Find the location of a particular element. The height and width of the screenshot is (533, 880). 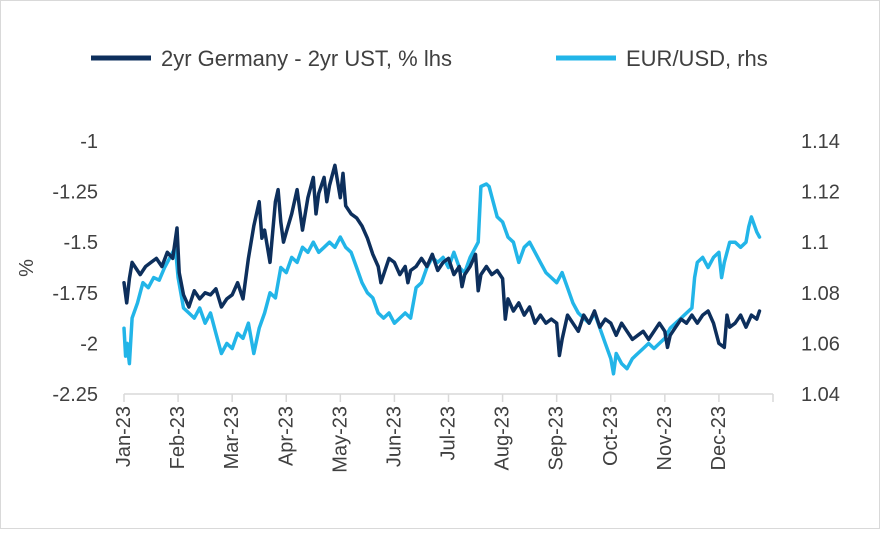

legend-label-germany-ust: 2yr Germany - 2yr UST, % lhs is located at coordinates (306, 58).